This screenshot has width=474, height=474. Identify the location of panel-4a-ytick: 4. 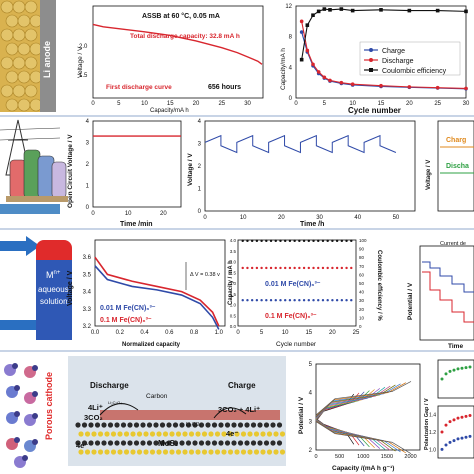
(311, 394).